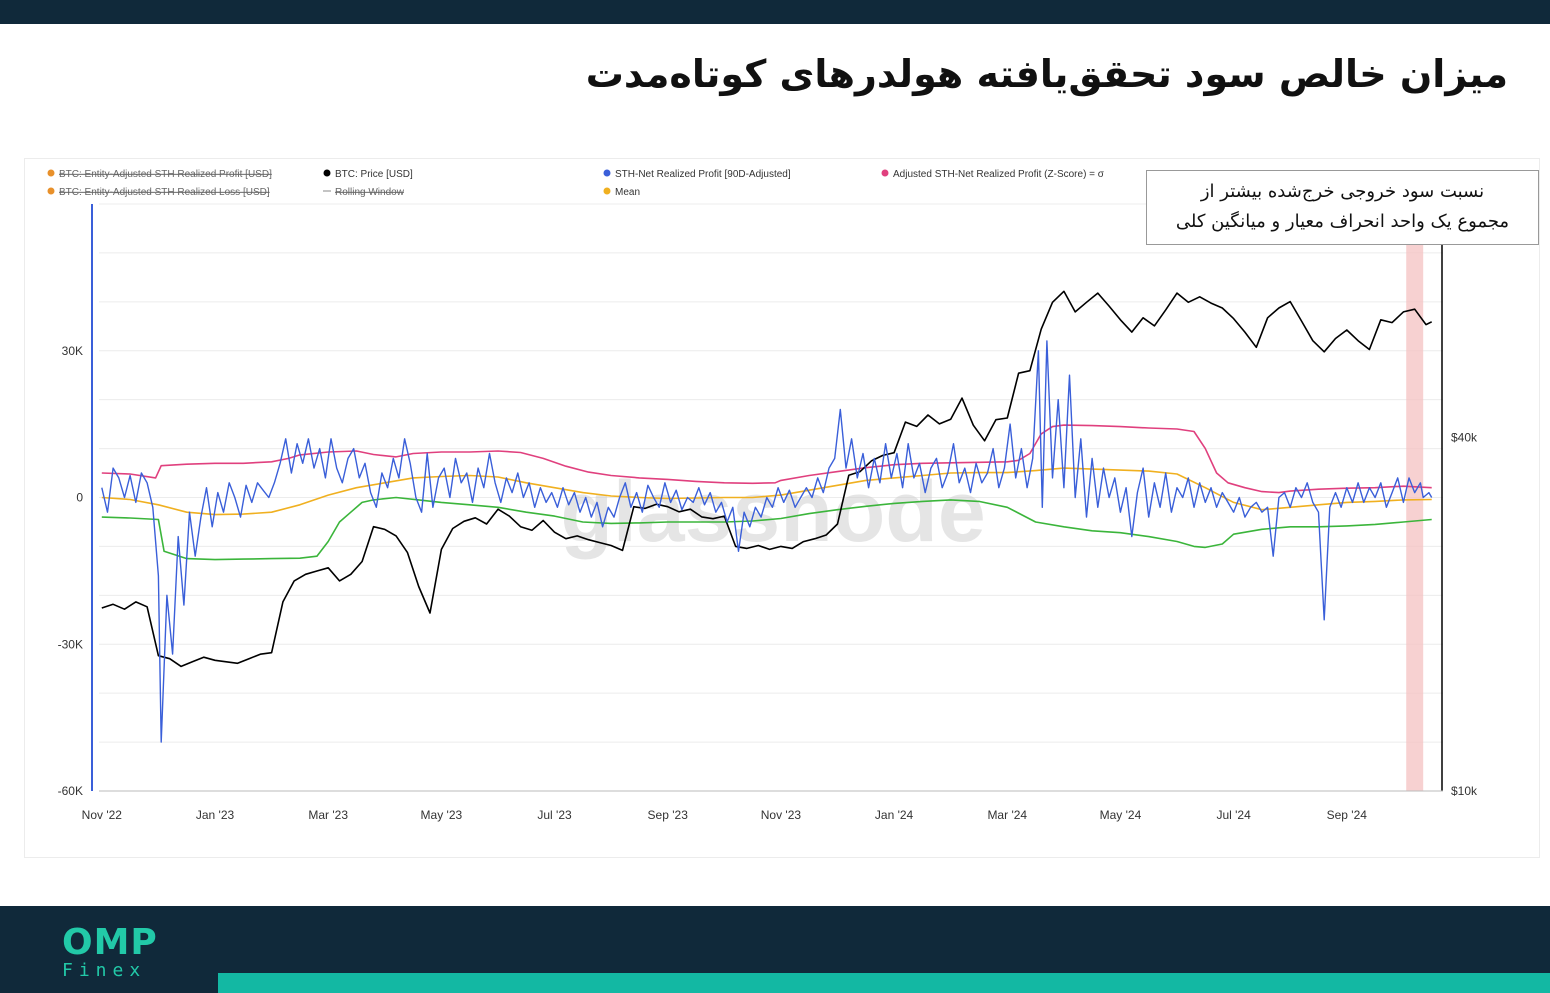  What do you see at coordinates (70, 791) in the screenshot?
I see `y-left-tick-label: -60K` at bounding box center [70, 791].